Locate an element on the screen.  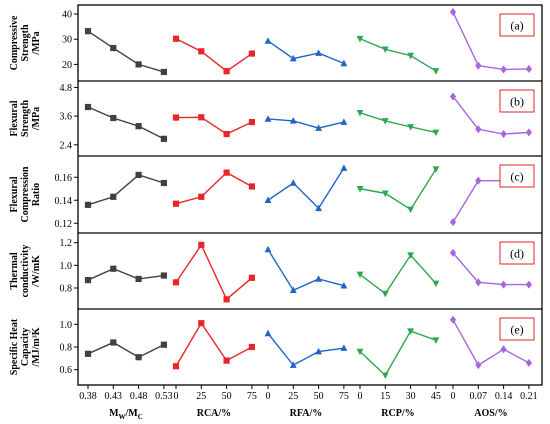
y-axis-label: Strength is located at coordinates (25, 42).